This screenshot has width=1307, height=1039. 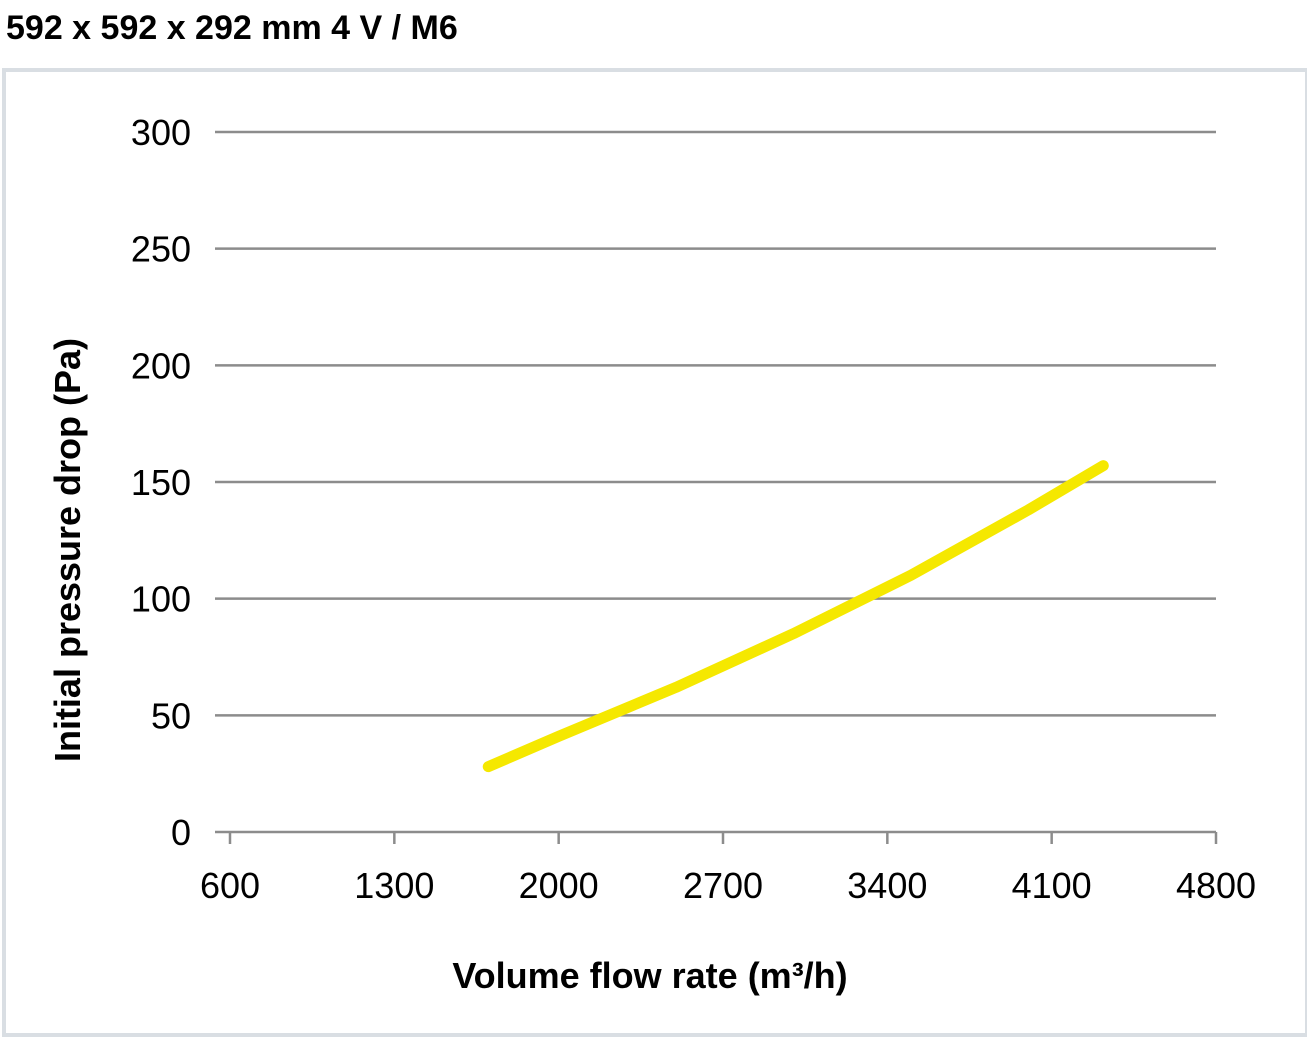 I want to click on series-layer, so click(x=795, y=616).